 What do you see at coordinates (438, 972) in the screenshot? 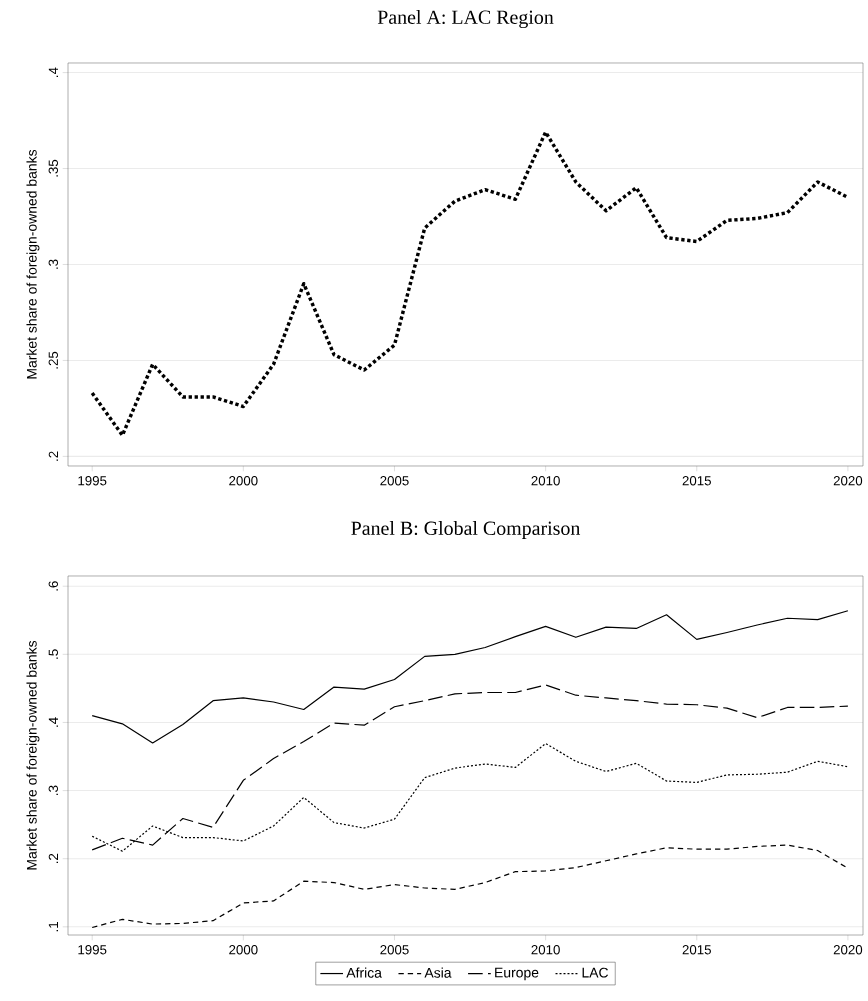
I see `legend-label: Asia` at bounding box center [438, 972].